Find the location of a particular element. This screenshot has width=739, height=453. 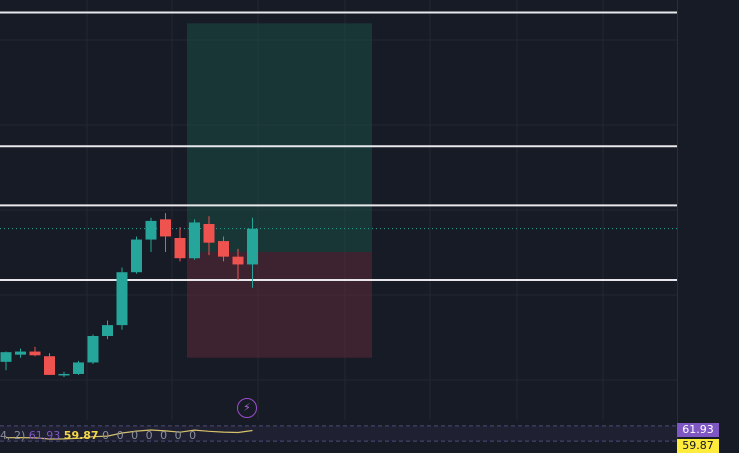

indicator-params: 4, 2) is located at coordinates (13, 435).